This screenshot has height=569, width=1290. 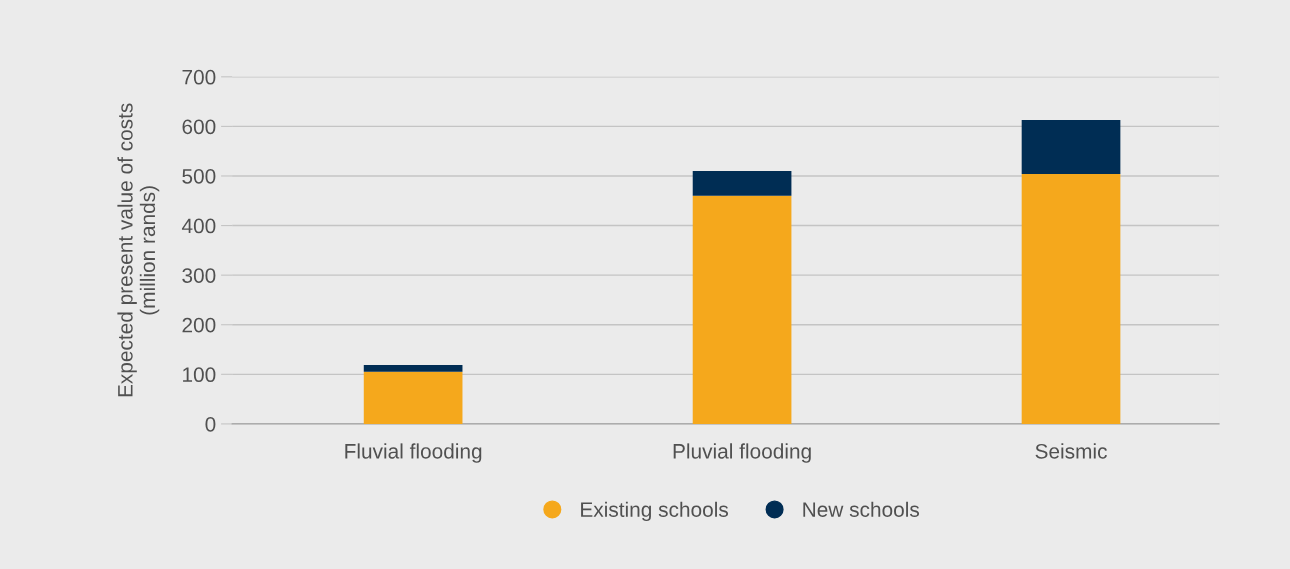 I want to click on y-tick-label: 300, so click(x=199, y=275).